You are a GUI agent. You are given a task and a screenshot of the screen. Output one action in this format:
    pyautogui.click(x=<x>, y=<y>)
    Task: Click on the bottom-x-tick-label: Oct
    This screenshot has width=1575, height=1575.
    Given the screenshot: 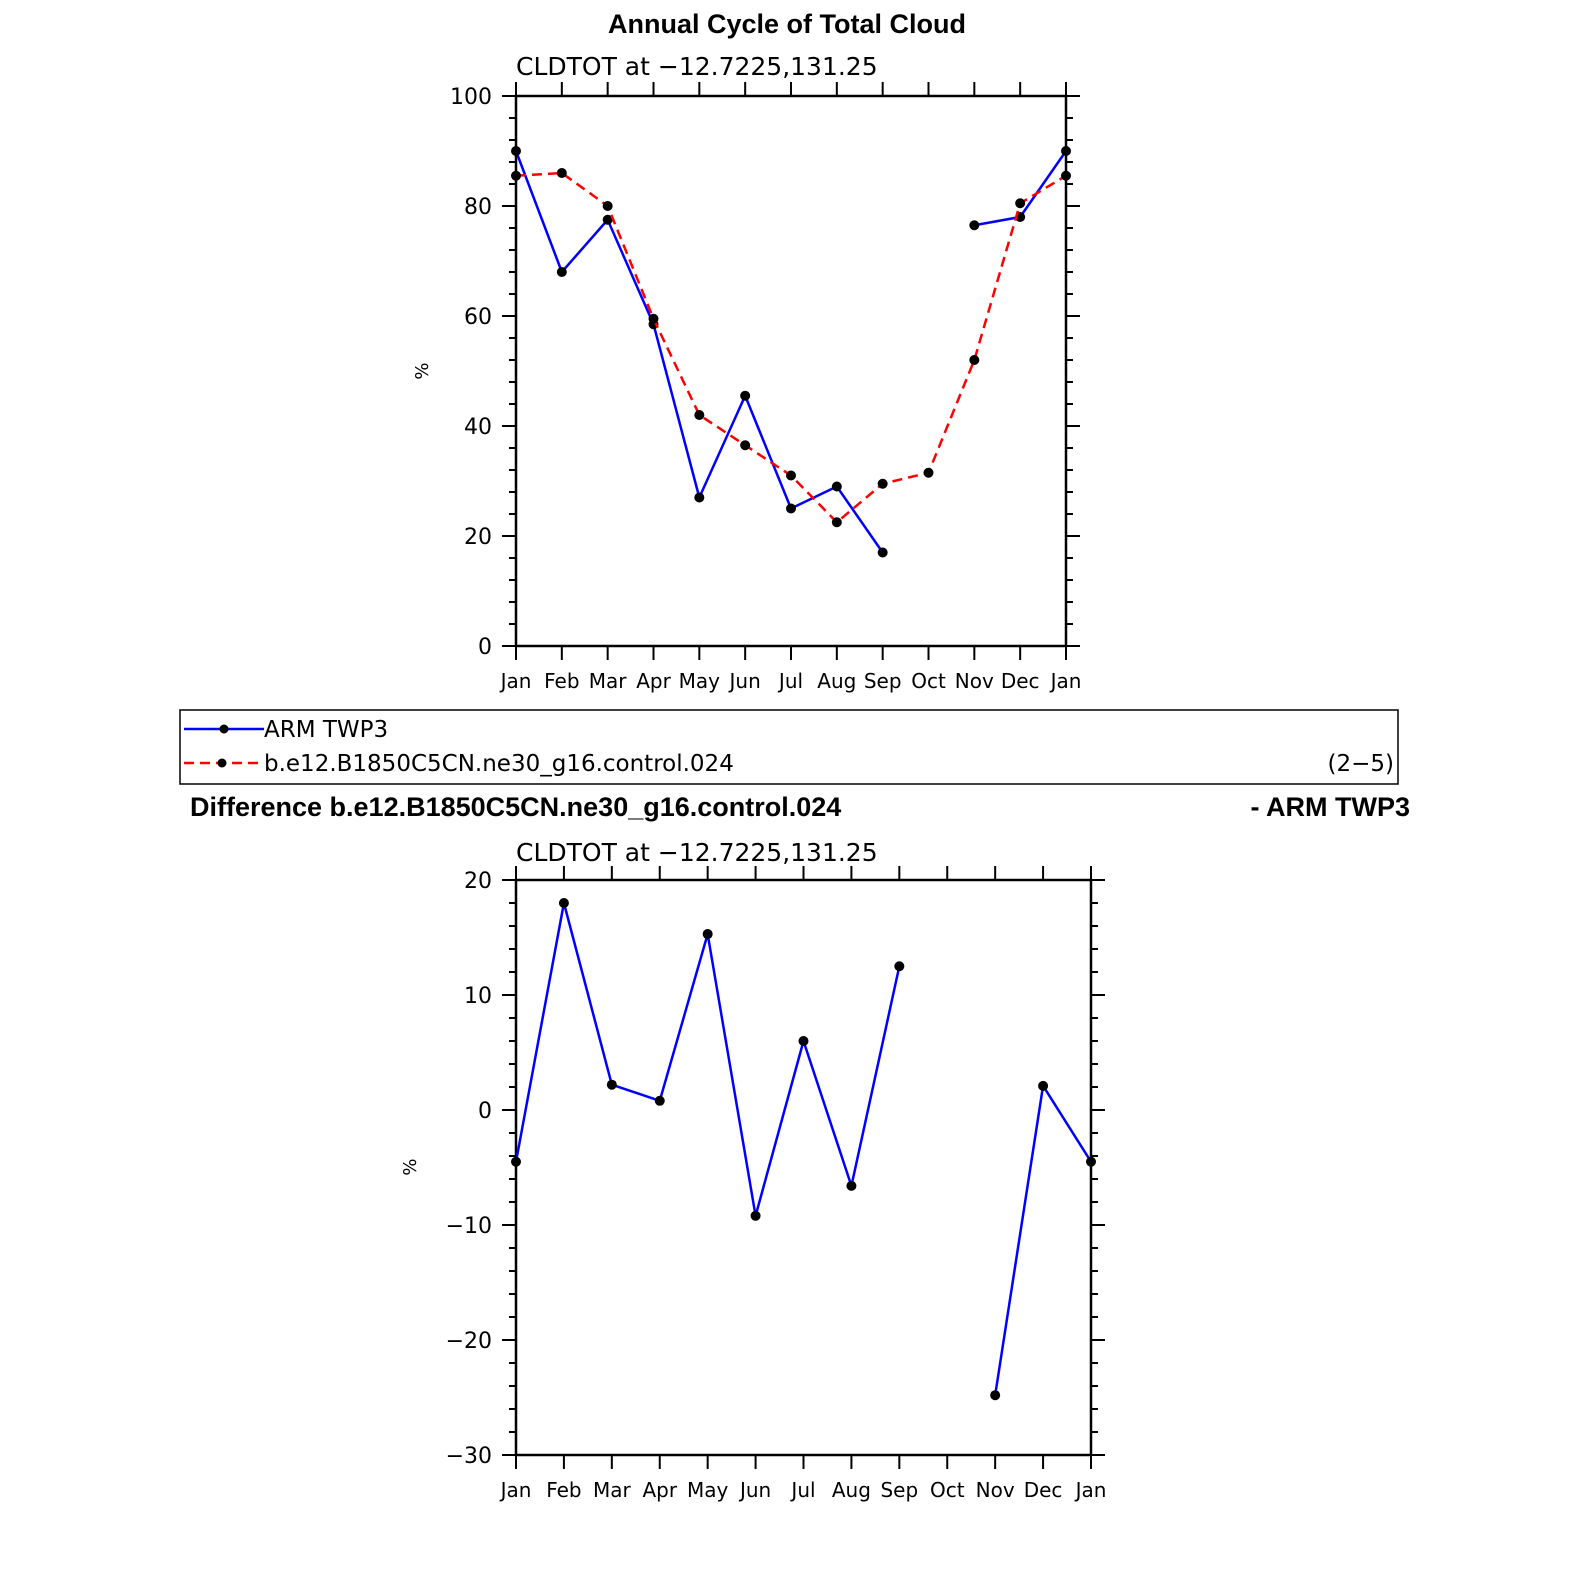 What is the action you would take?
    pyautogui.click(x=947, y=1490)
    